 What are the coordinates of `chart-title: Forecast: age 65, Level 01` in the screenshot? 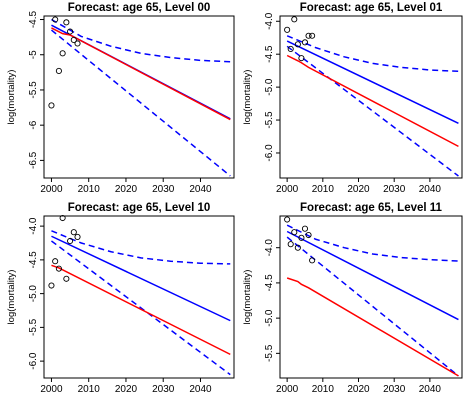 It's located at (371, 8).